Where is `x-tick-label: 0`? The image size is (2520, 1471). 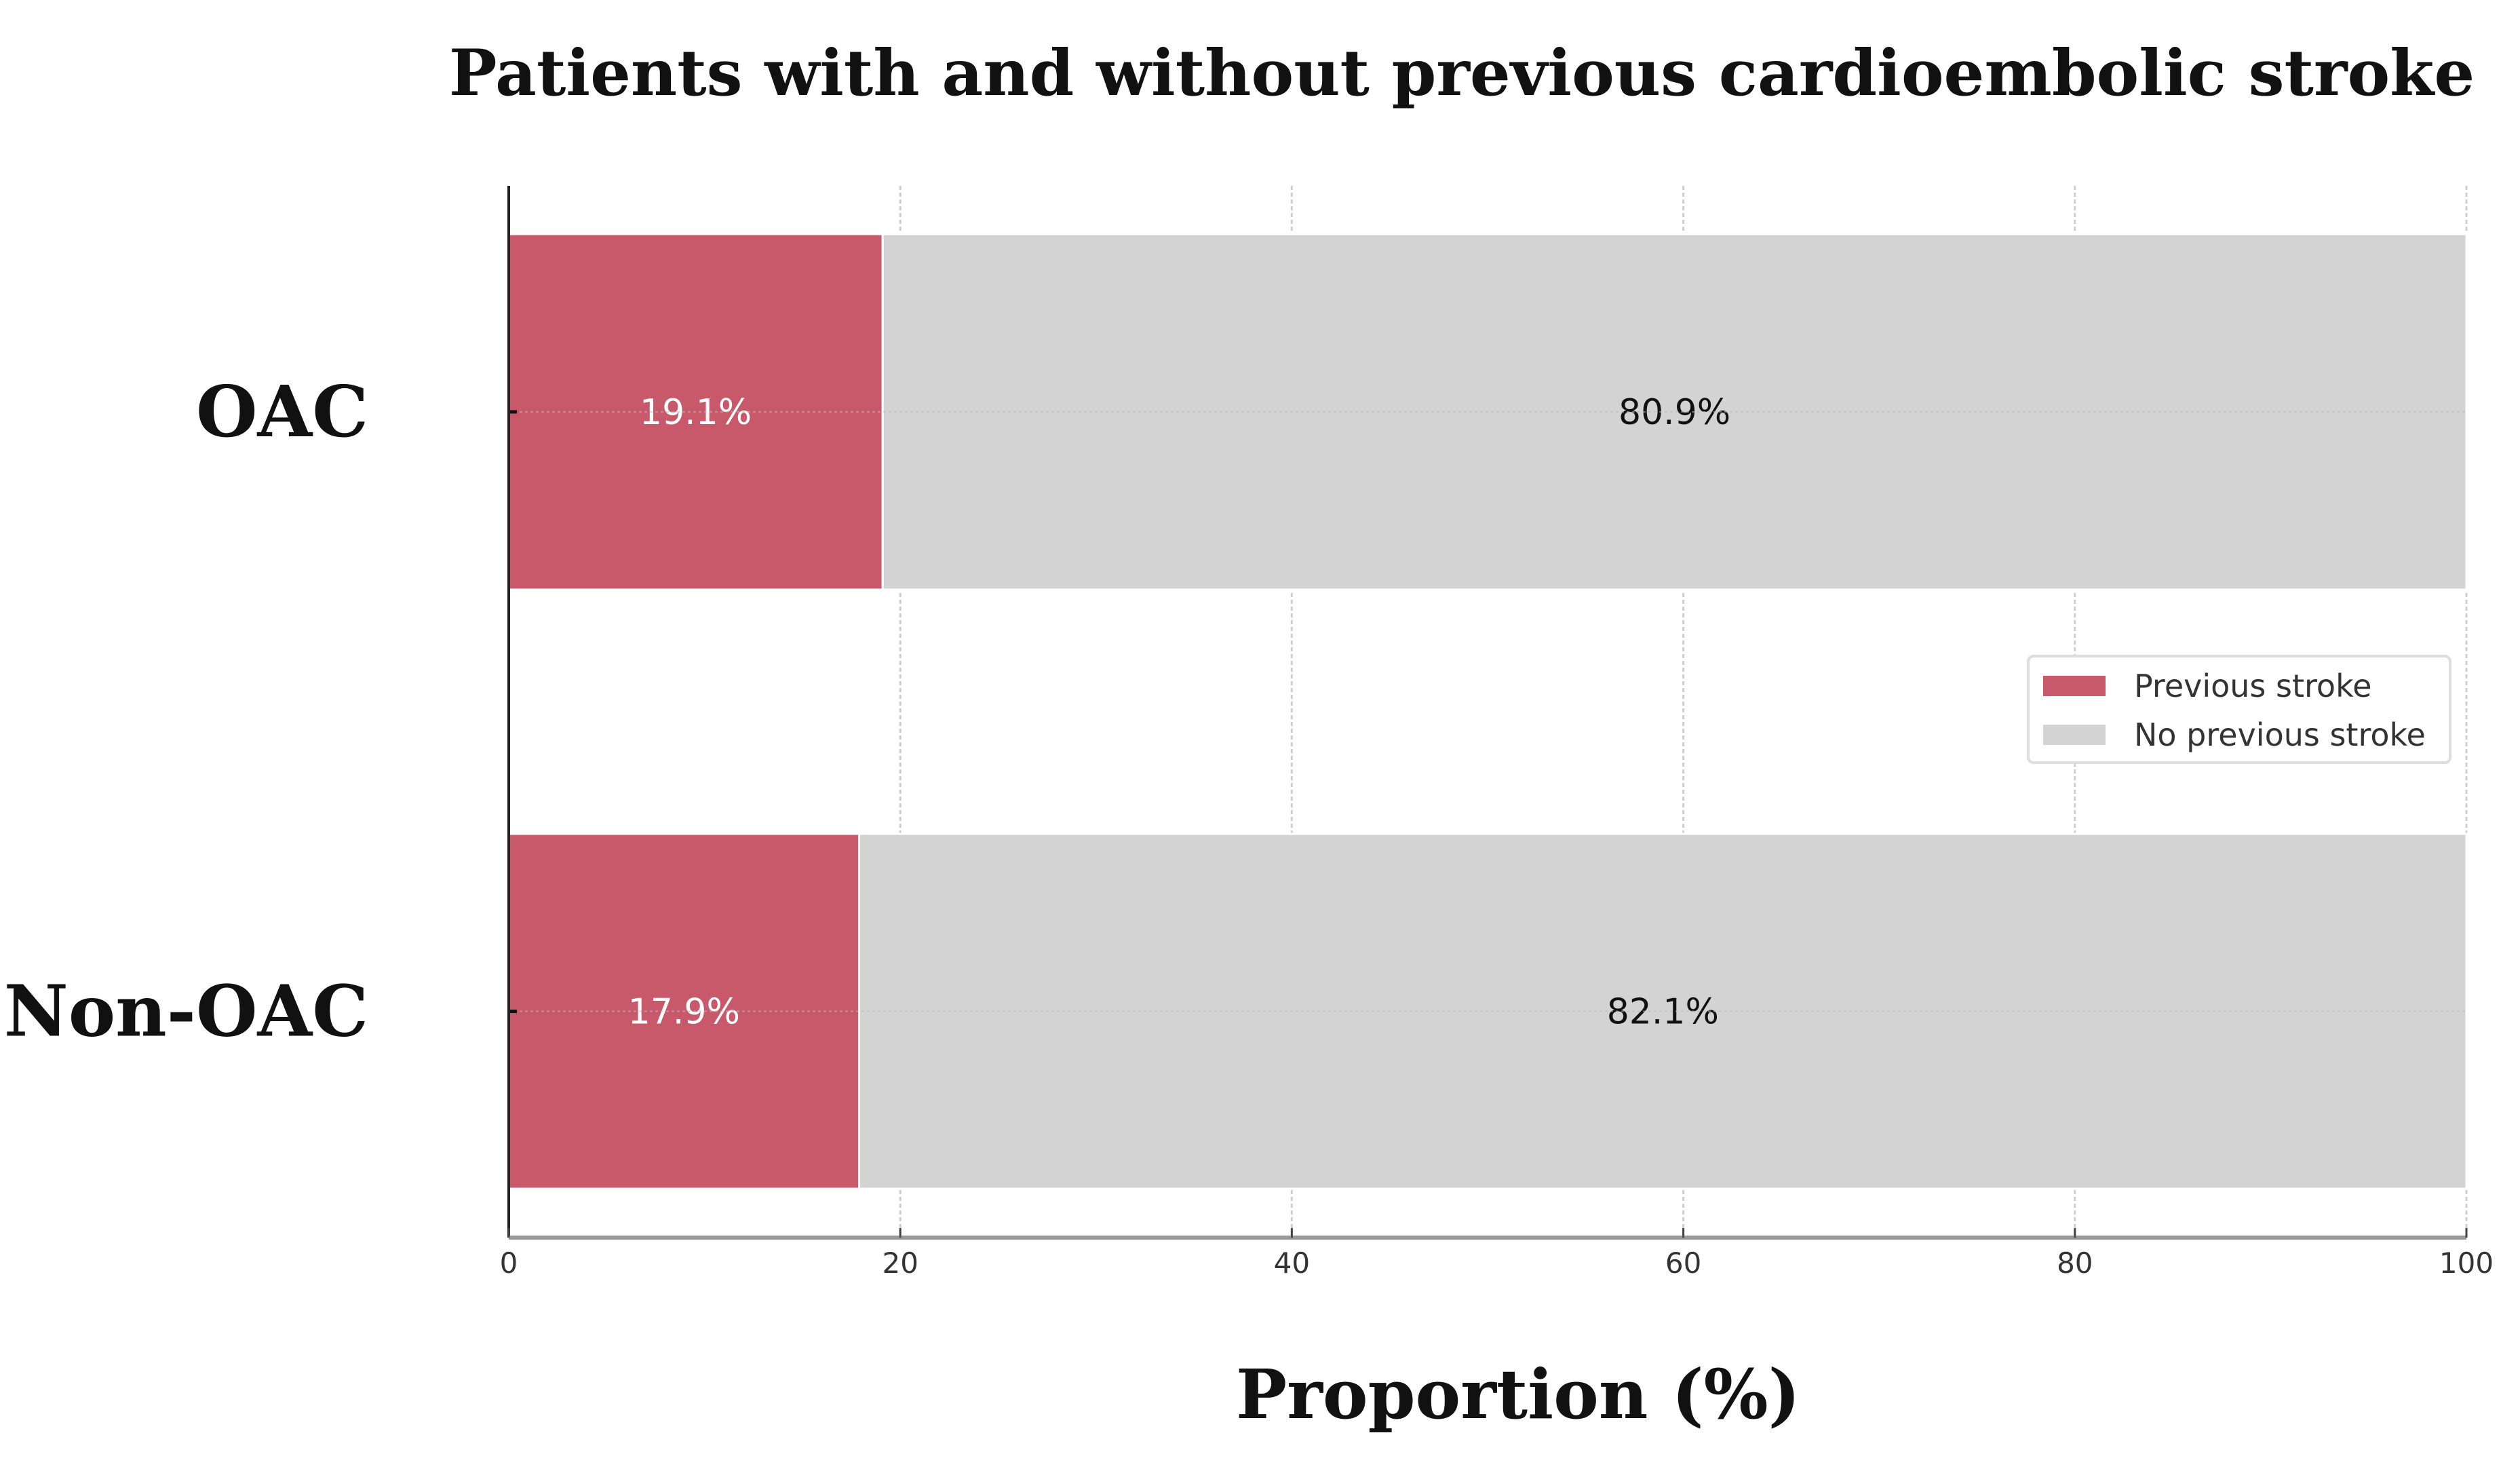 x-tick-label: 0 is located at coordinates (509, 1263).